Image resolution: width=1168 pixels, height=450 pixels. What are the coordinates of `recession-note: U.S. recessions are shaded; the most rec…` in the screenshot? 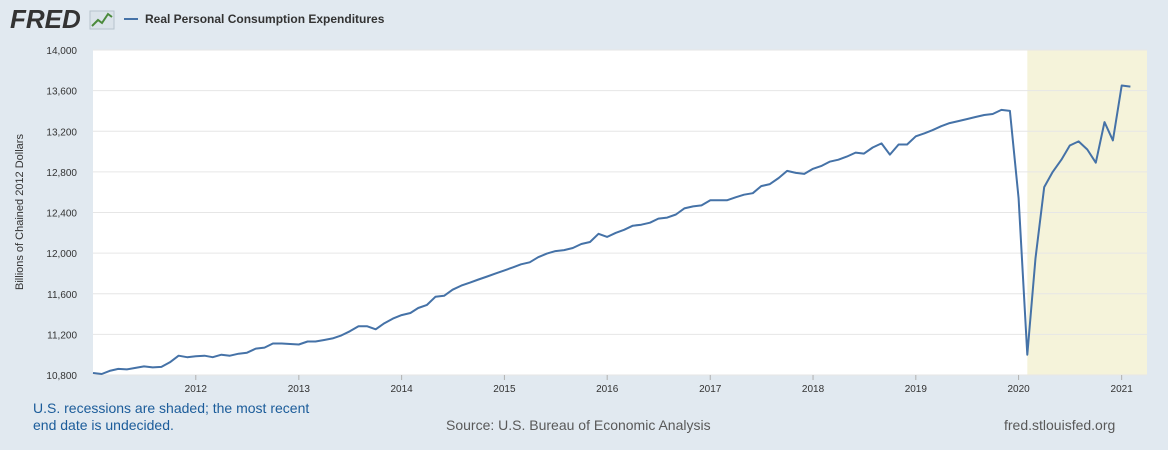 It's located at (171, 416).